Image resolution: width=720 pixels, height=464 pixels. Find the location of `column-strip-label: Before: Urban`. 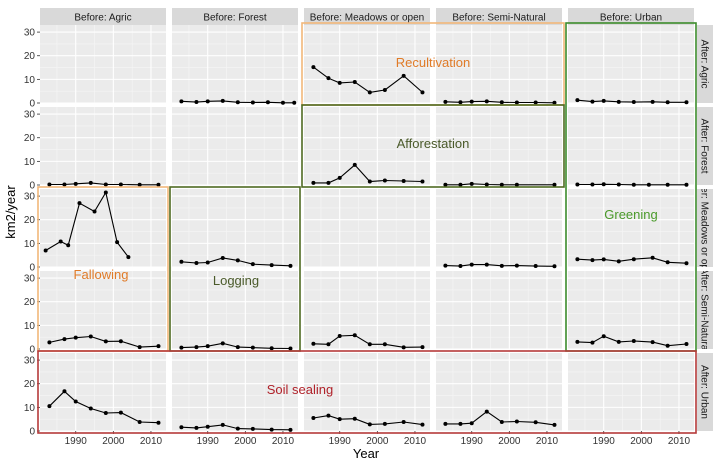

column-strip-label: Before: Urban is located at coordinates (631, 18).